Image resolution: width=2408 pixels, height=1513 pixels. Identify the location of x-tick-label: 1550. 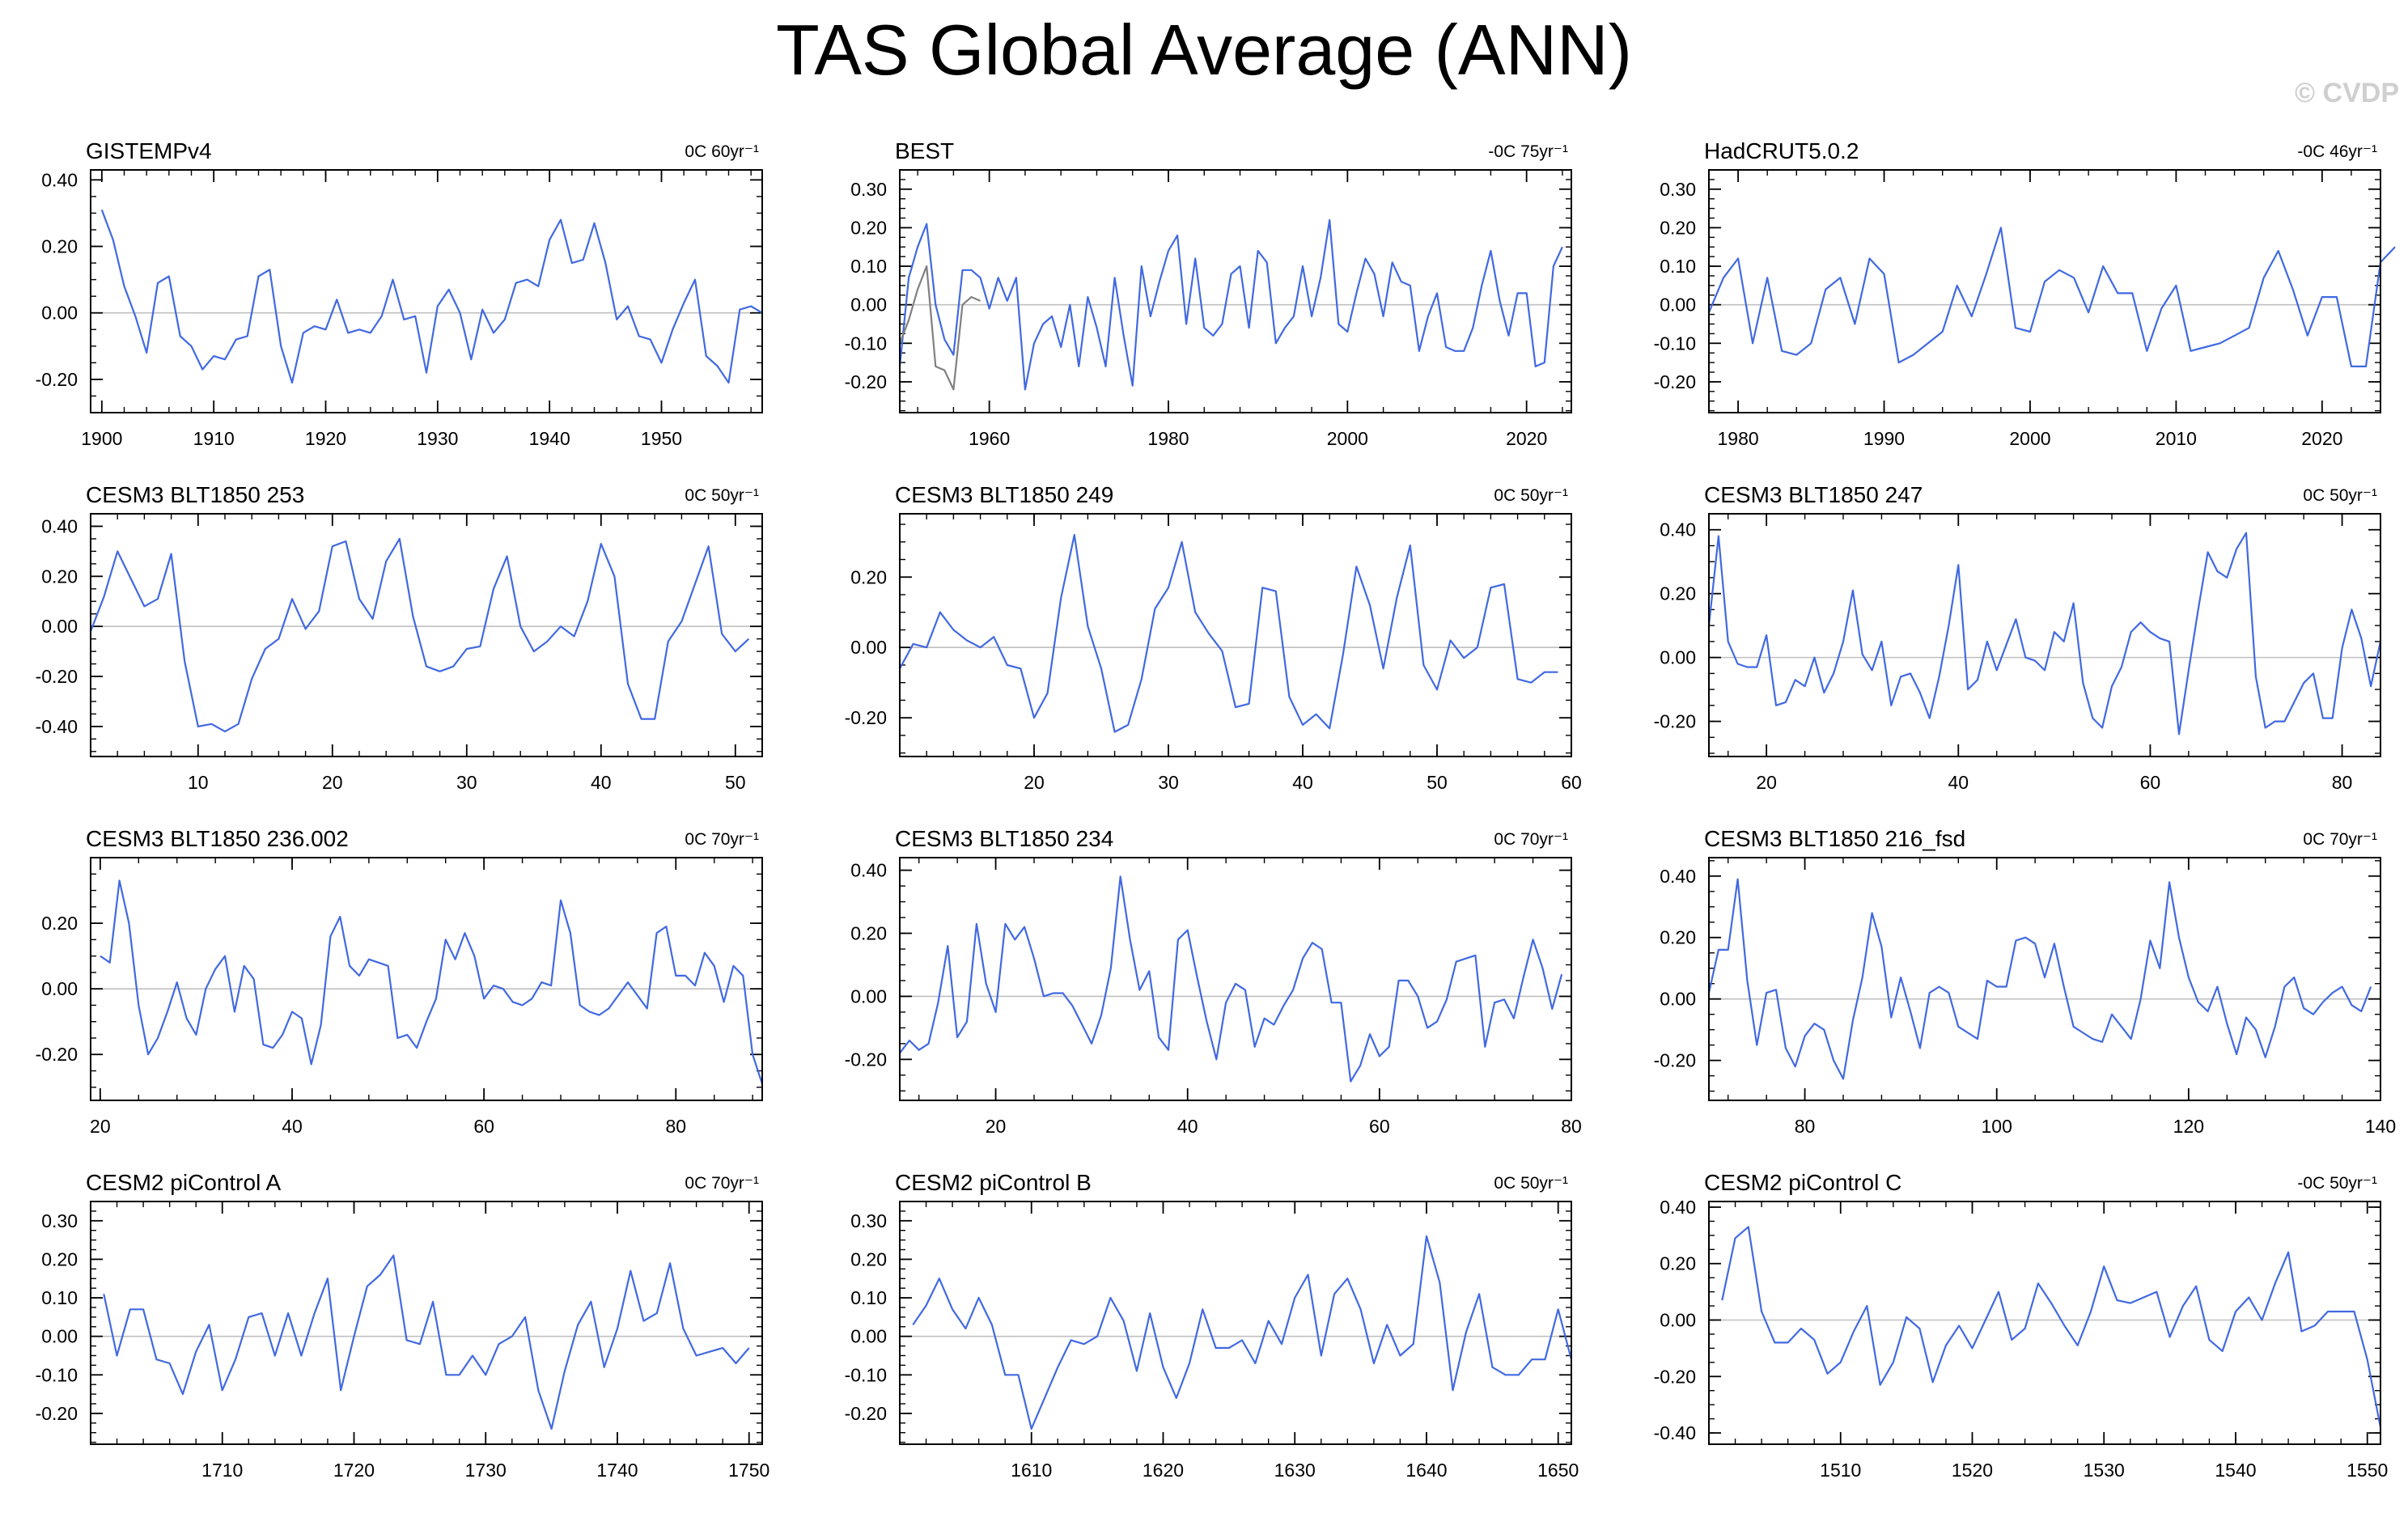
(2367, 1470).